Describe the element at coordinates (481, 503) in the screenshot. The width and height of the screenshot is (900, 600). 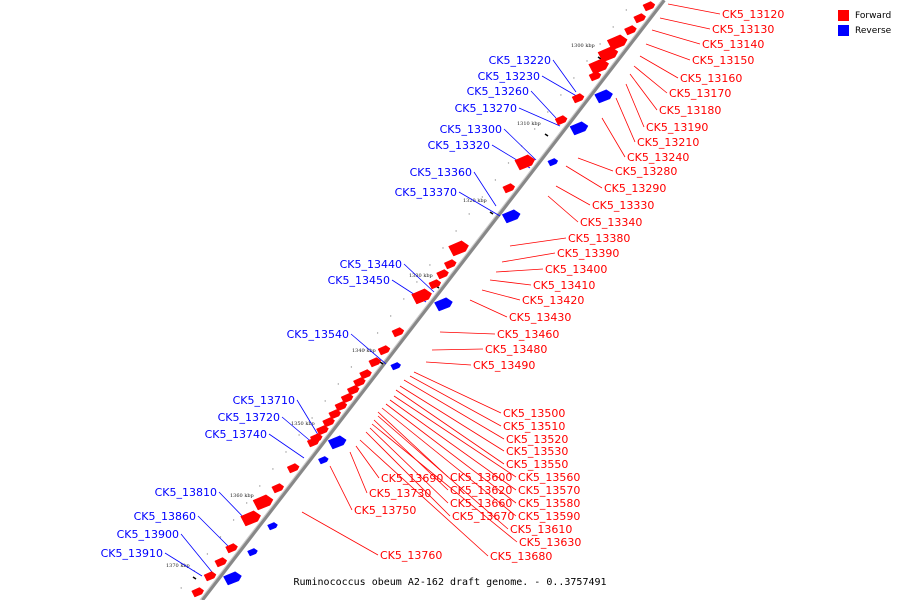
I see `gene-label-ck5-13660: CK5_13660` at that location.